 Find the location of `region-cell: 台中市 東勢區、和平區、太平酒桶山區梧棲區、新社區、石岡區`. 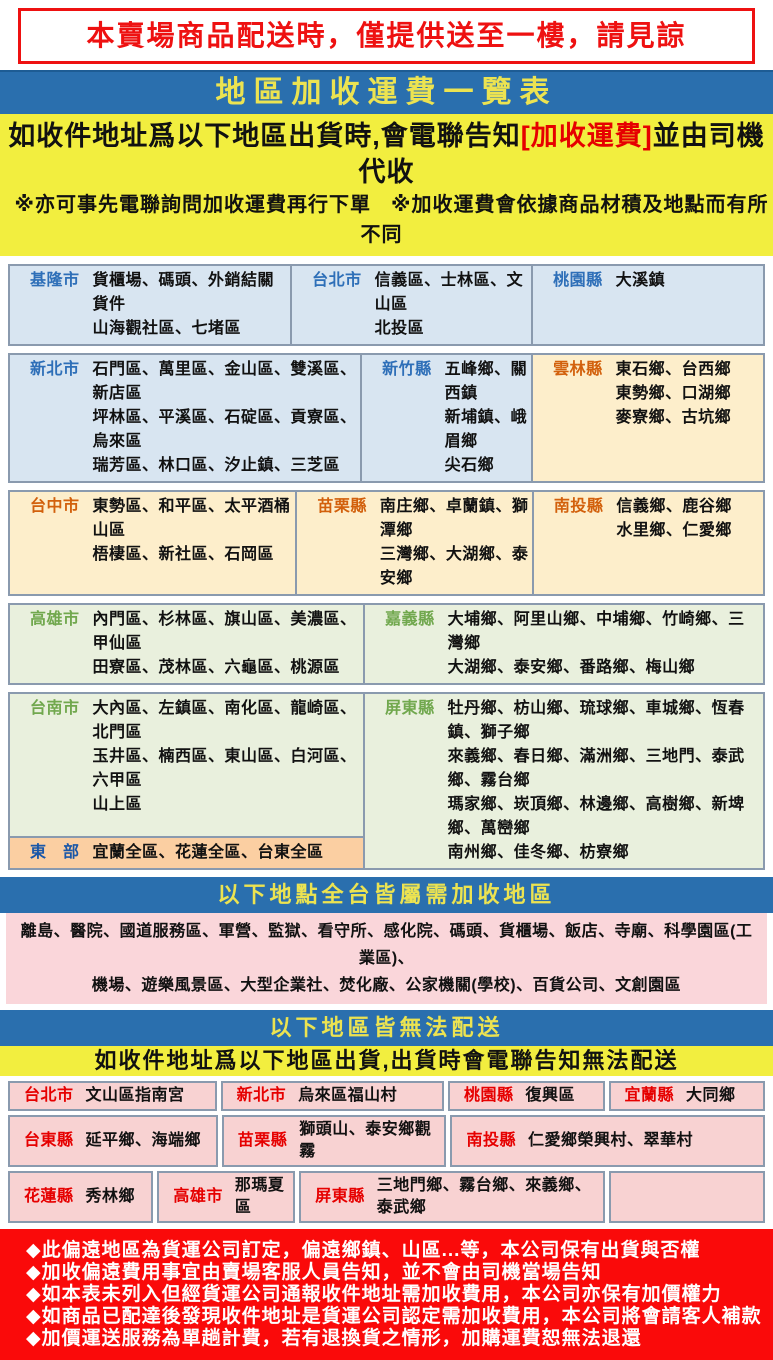

region-cell: 台中市 東勢區、和平區、太平酒桶山區梧棲區、新社區、石岡區 is located at coordinates (153, 543).